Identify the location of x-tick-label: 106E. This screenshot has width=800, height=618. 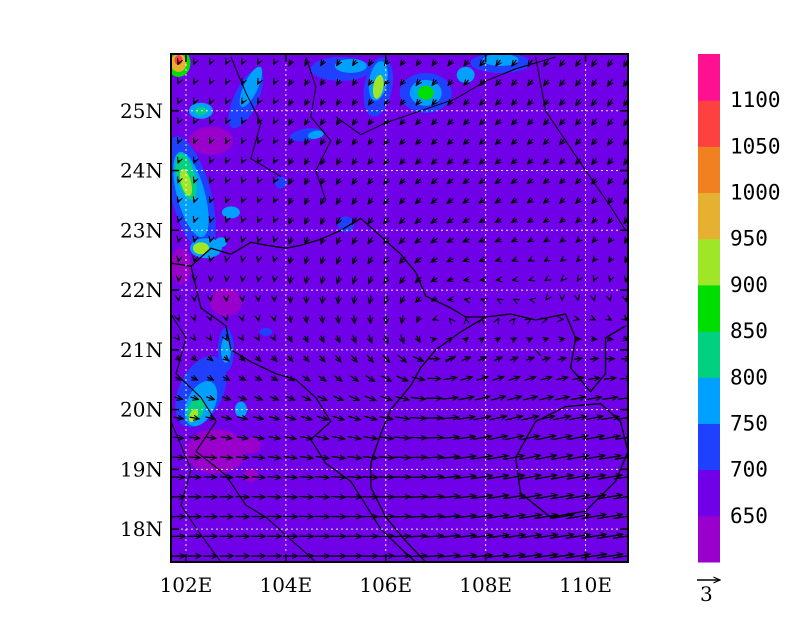
(385, 585).